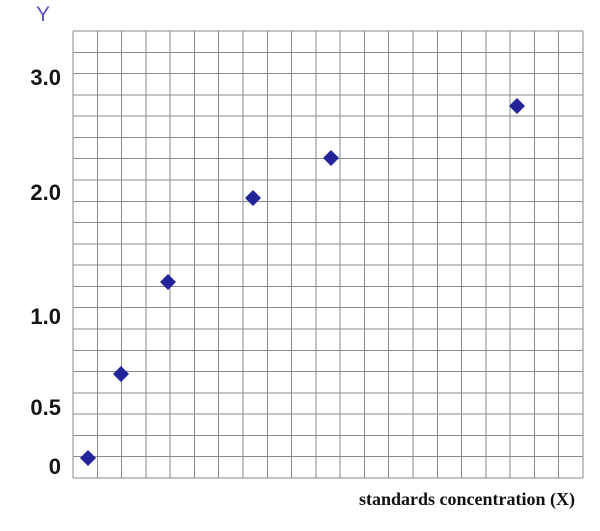  Describe the element at coordinates (45, 192) in the screenshot. I see `y-tick-label: 2.0` at that location.